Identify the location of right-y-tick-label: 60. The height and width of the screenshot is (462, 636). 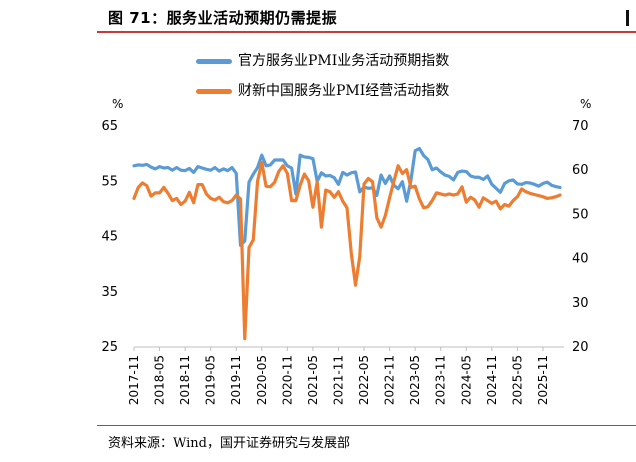
(580, 170).